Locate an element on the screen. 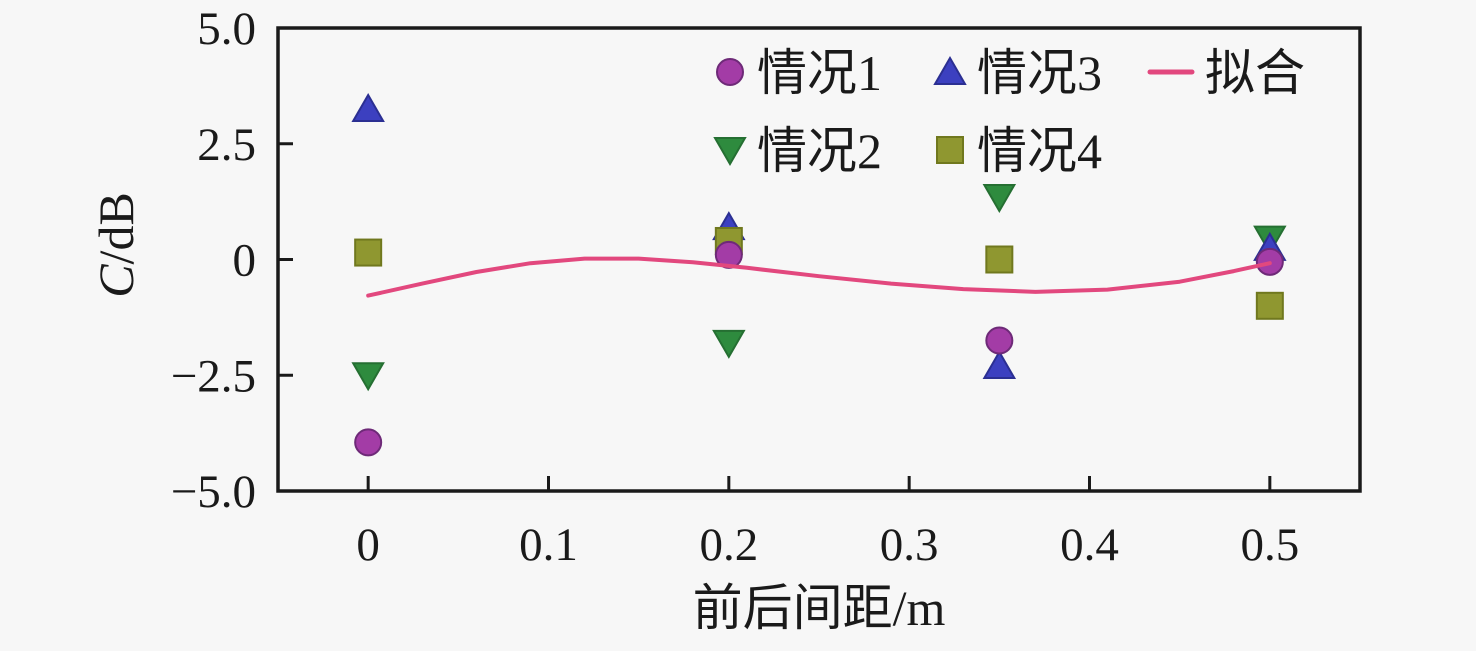 The height and width of the screenshot is (651, 1476). legend-label: 拟合 is located at coordinates (1255, 73).